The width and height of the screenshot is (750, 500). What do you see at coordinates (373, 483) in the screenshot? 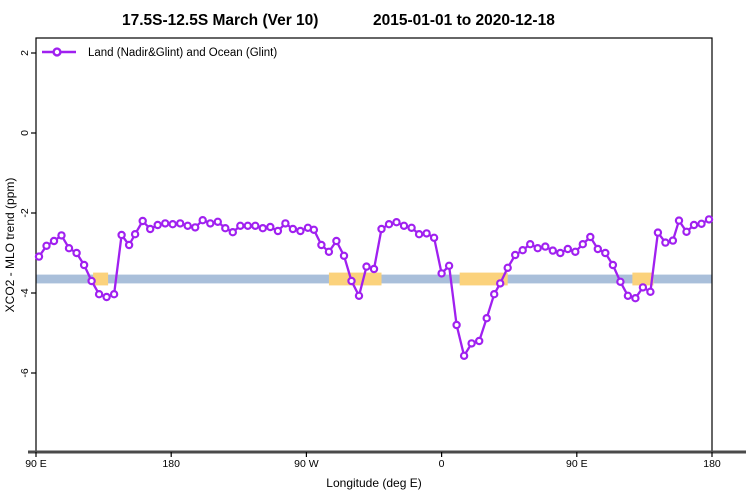
I see `x-axis-title: Longitude (deg E)` at bounding box center [373, 483].